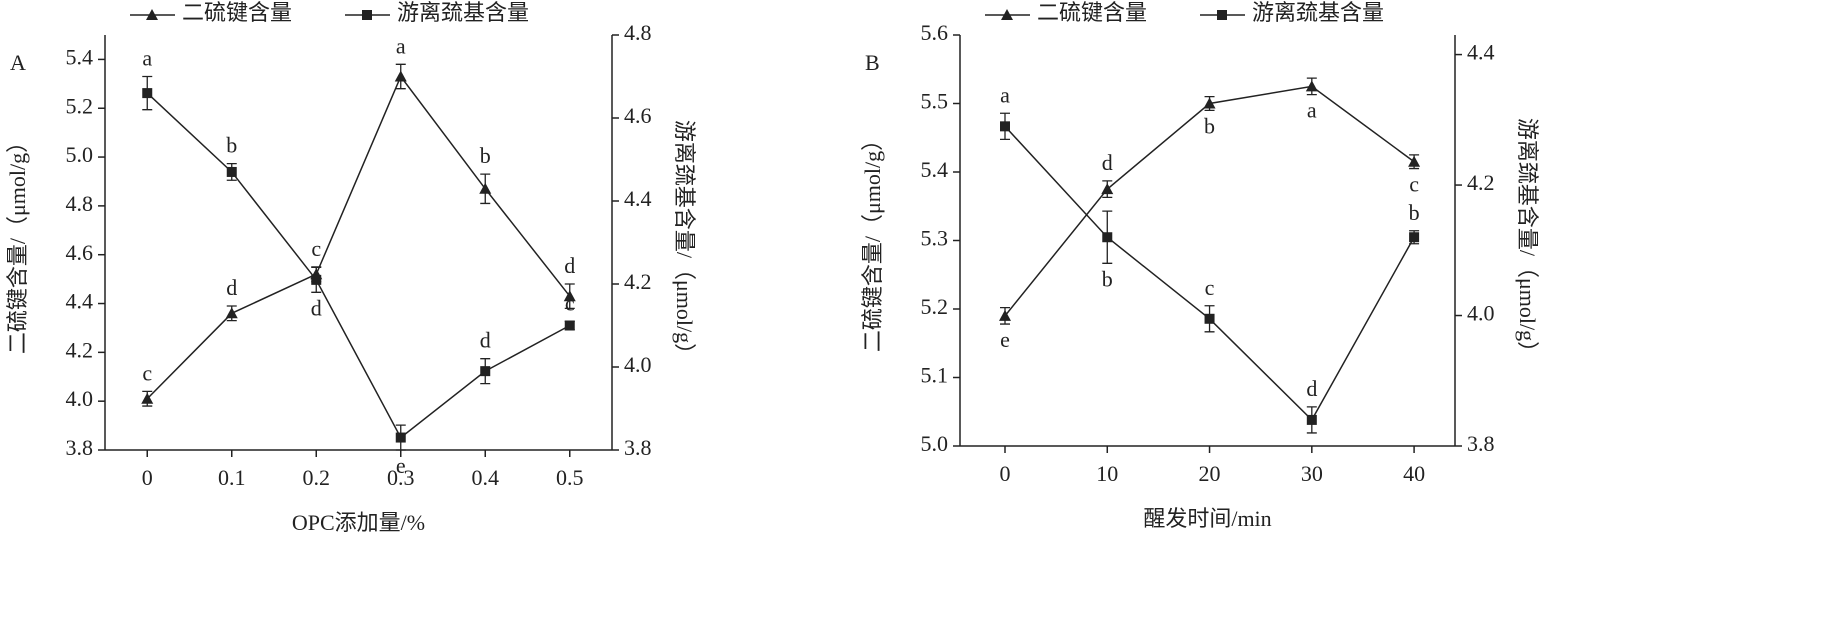  What do you see at coordinates (80, 252) in the screenshot?
I see `y-tick-label: 4.6` at bounding box center [80, 252].